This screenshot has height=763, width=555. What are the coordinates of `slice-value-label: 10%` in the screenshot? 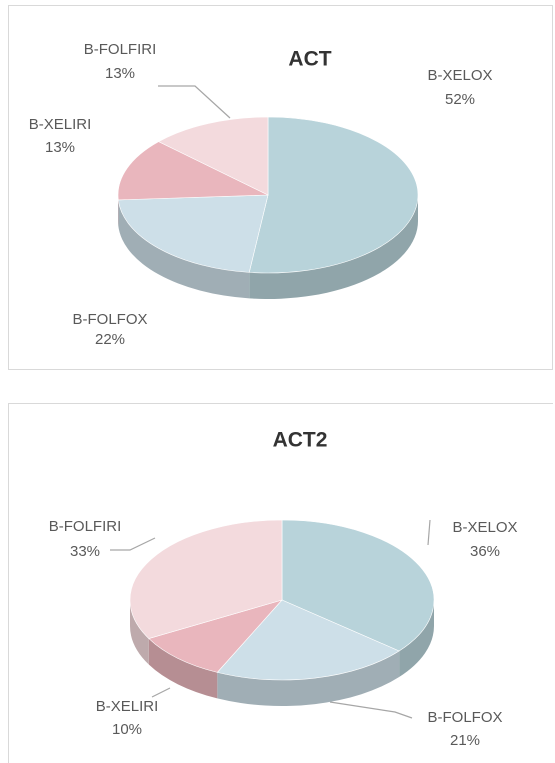 It's located at (127, 729).